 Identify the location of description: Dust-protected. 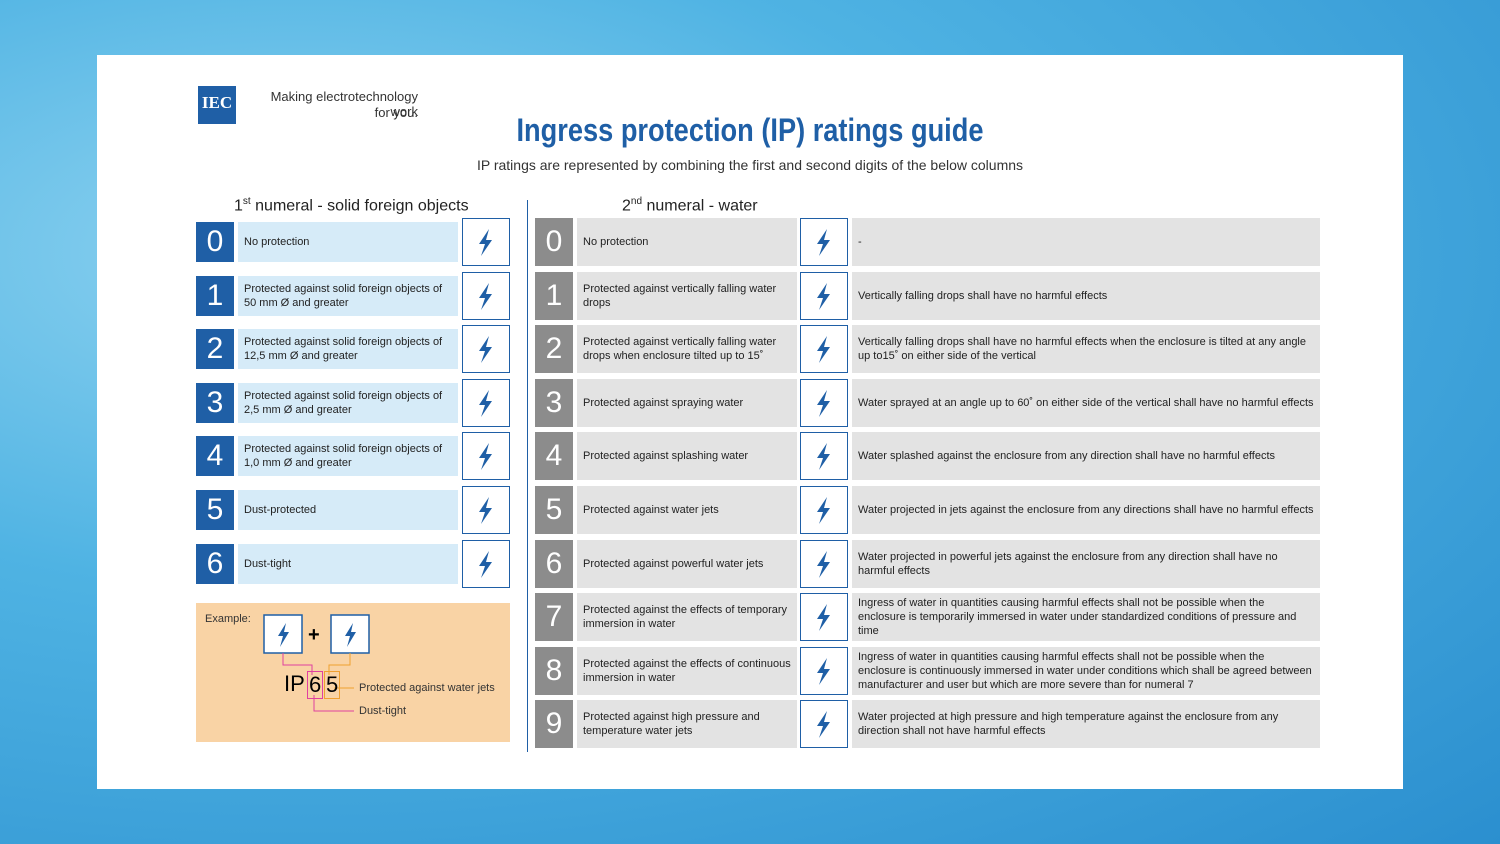
(348, 510).